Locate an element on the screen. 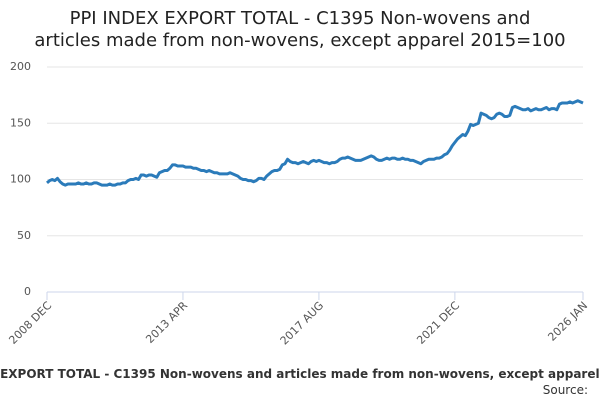  y-tick-label: 200 is located at coordinates (20, 66).